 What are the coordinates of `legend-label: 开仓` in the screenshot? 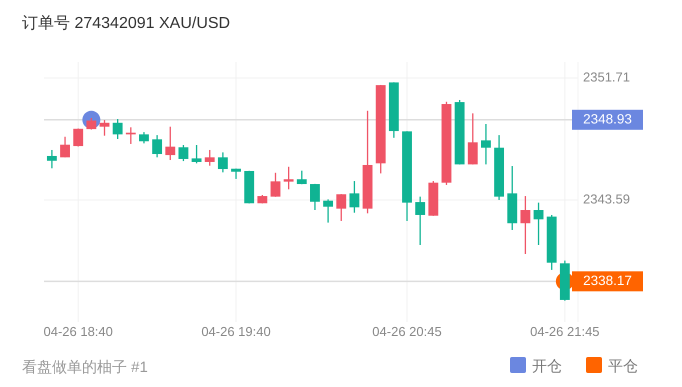 It's located at (547, 366).